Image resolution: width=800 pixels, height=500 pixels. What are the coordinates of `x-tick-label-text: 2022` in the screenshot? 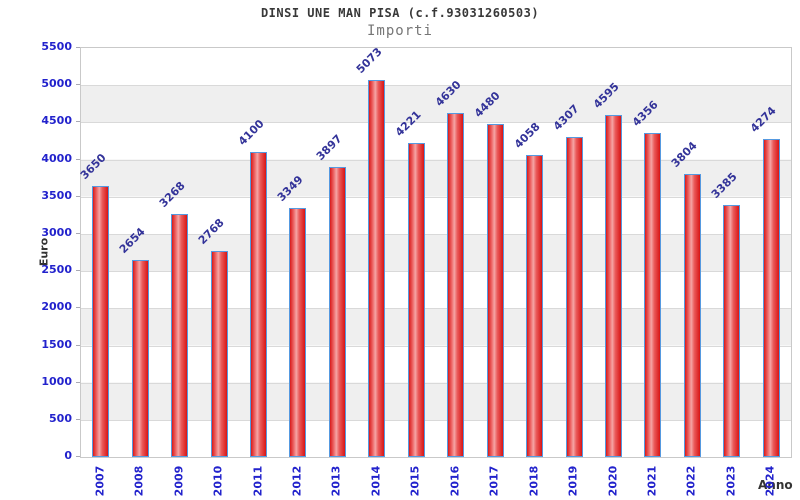 It's located at (691, 481).